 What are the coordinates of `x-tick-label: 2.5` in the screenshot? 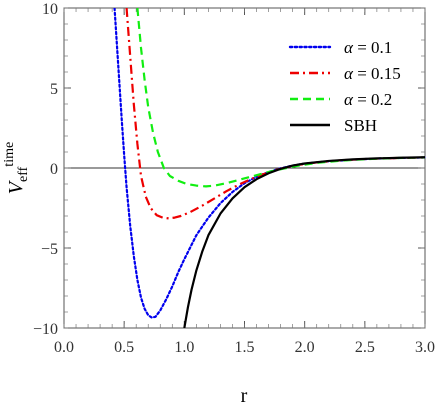 It's located at (365, 347).